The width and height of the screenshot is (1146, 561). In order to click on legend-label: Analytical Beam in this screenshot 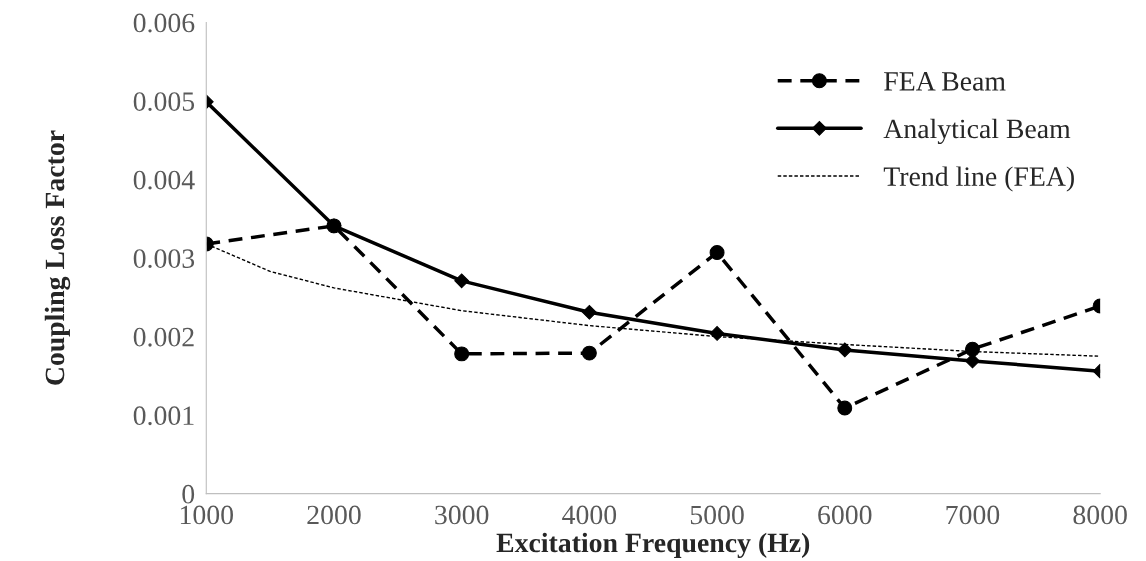, I will do `click(977, 131)`.